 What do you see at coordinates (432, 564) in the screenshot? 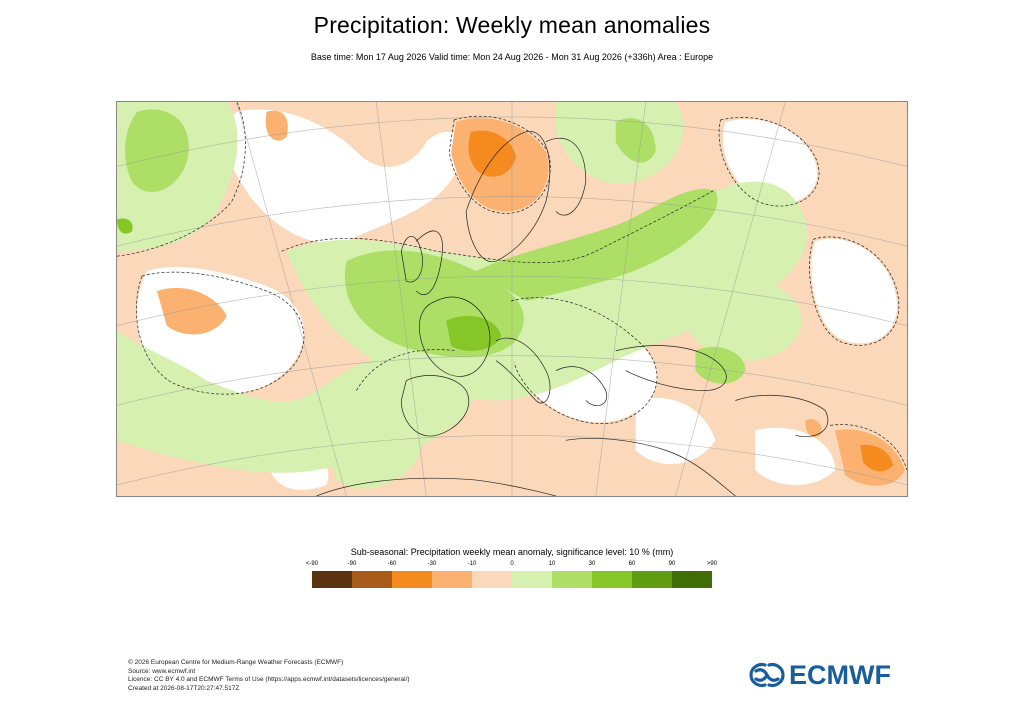
I see `legend-tick-label: -30` at bounding box center [432, 564].